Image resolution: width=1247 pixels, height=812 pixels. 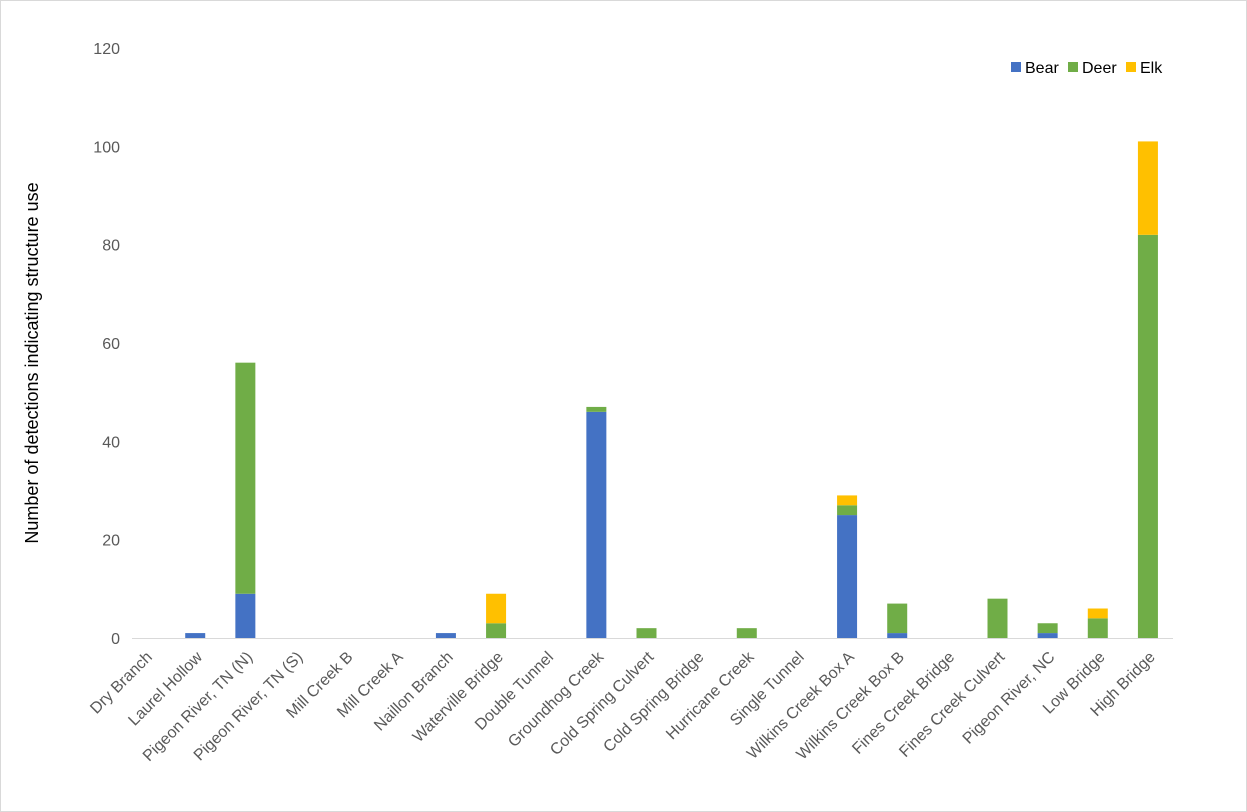 I want to click on legend-label-deer: Deer, so click(x=1099, y=68).